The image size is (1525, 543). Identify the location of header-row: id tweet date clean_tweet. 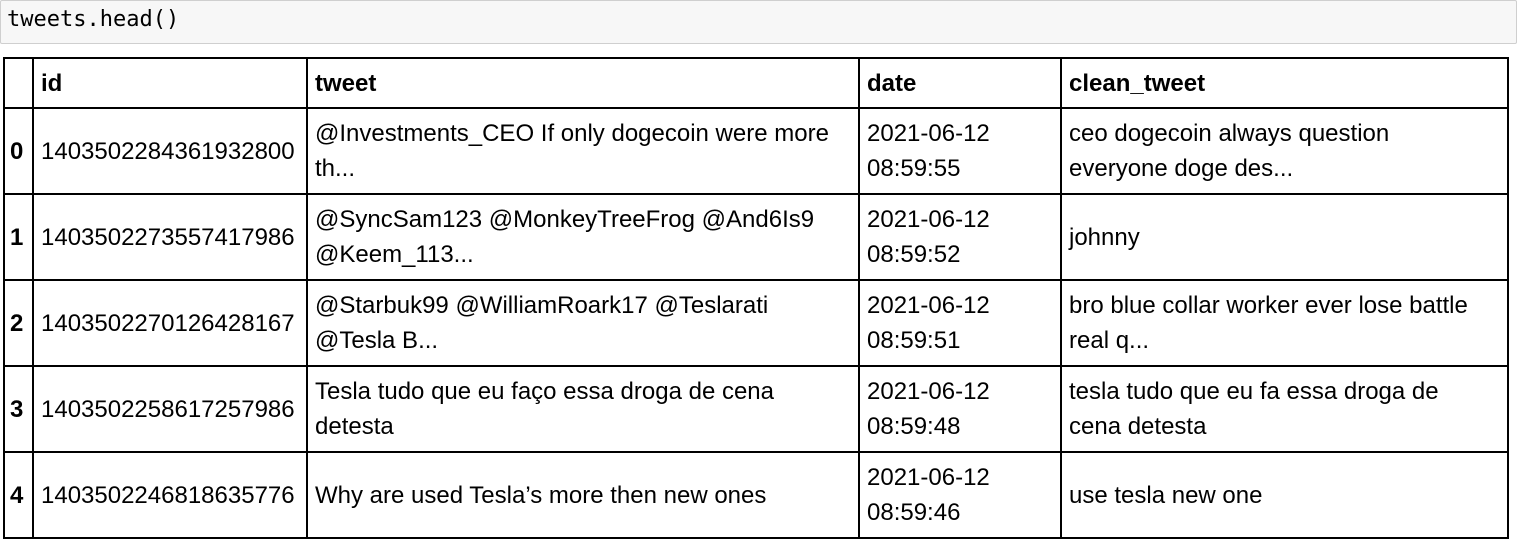
(756, 83).